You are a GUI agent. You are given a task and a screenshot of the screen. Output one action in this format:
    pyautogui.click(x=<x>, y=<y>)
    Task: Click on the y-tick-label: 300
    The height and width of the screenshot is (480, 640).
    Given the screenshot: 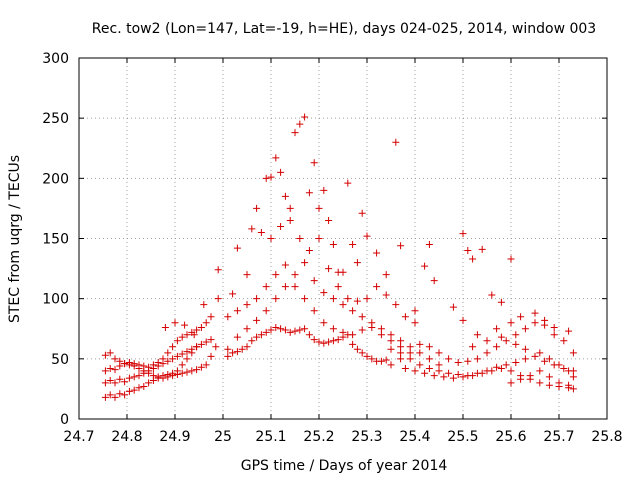 What is the action you would take?
    pyautogui.click(x=55, y=59)
    